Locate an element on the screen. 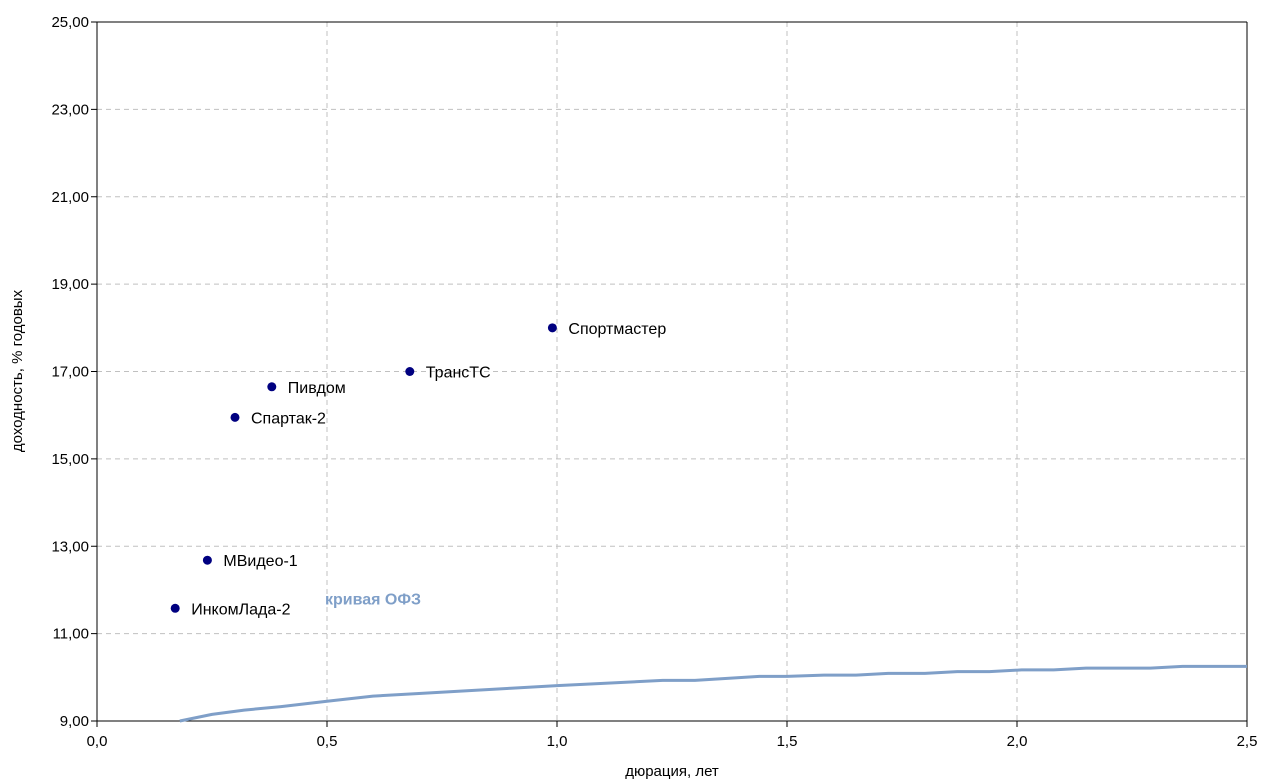 This screenshot has height=780, width=1261. data-point-label: Спортмастер is located at coordinates (617, 329).